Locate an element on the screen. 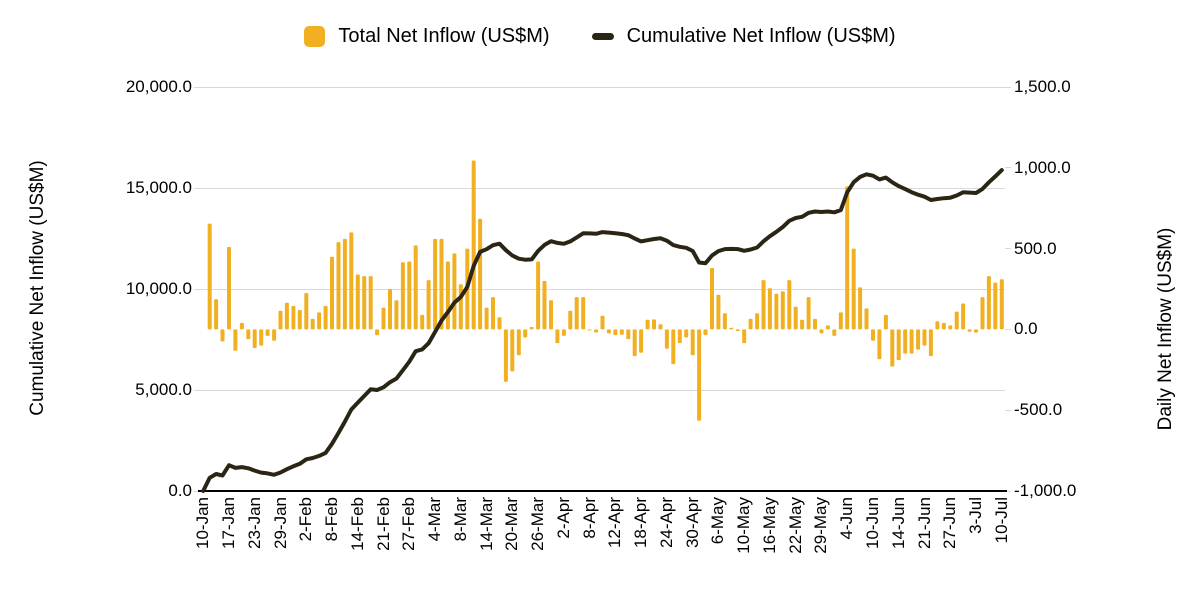 The image size is (1200, 614). legend-item-total-net-inflow: Total Net Inflow (US$M) is located at coordinates (427, 36).